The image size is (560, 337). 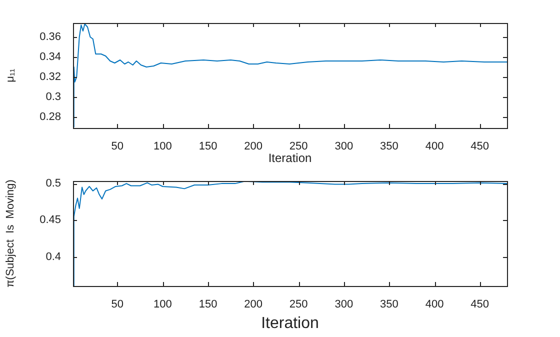 What do you see at coordinates (10, 234) in the screenshot?
I see `y-axis-title: π(Subject Is Moving)` at bounding box center [10, 234].